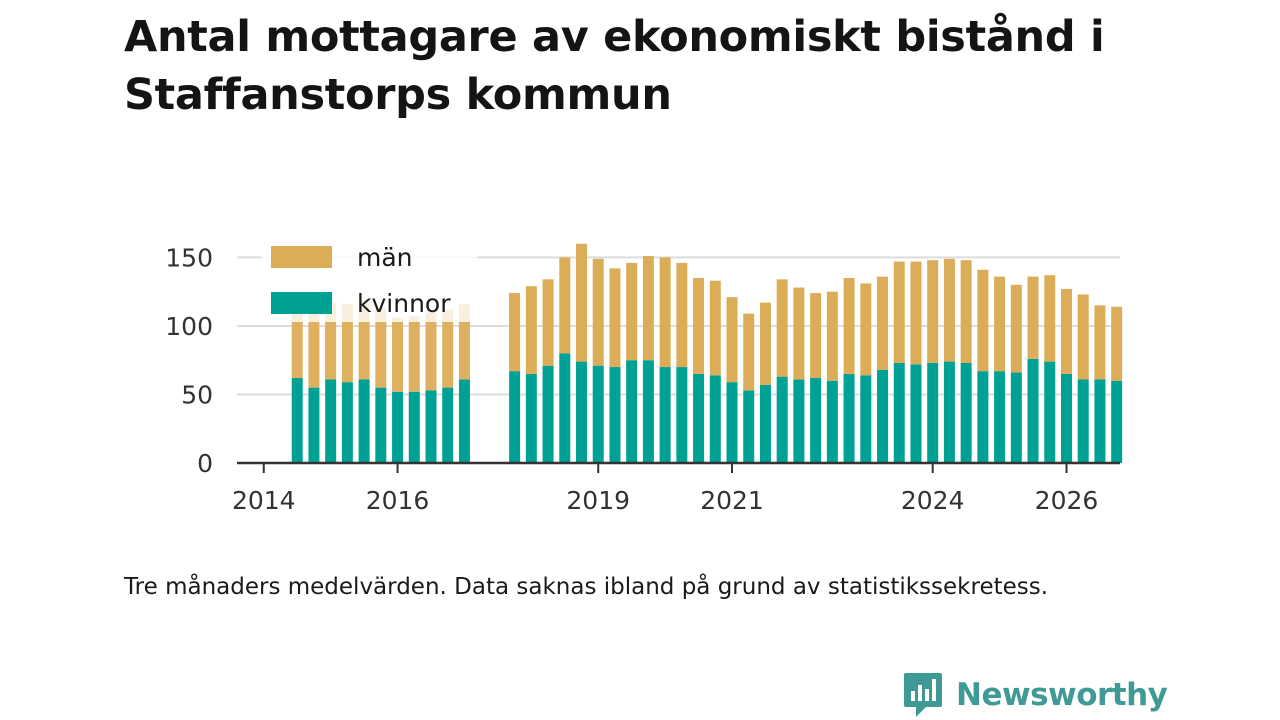 The width and height of the screenshot is (1280, 720). Describe the element at coordinates (1062, 695) in the screenshot. I see `brand-name: Newsworthy` at that location.